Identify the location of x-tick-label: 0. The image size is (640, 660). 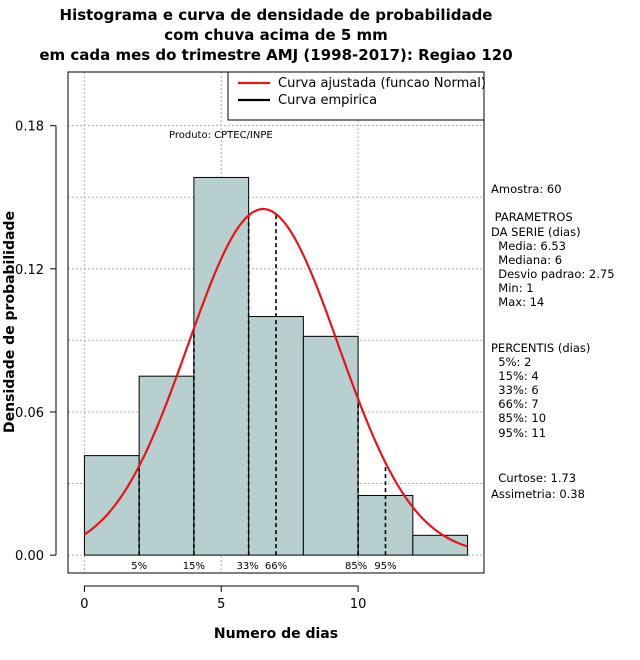
(84, 604).